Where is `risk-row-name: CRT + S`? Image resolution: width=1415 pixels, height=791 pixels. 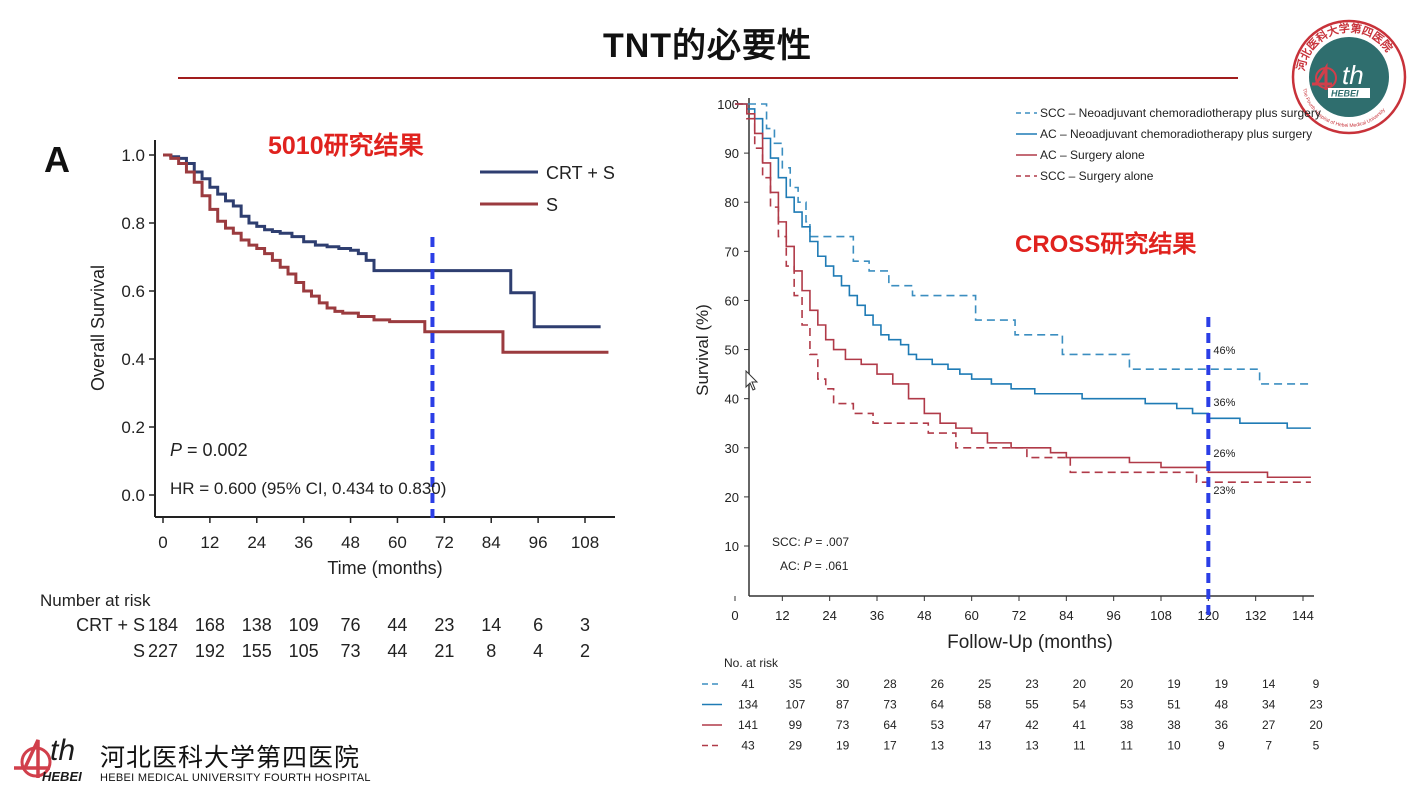
risk-row-name: CRT + S is located at coordinates (110, 625).